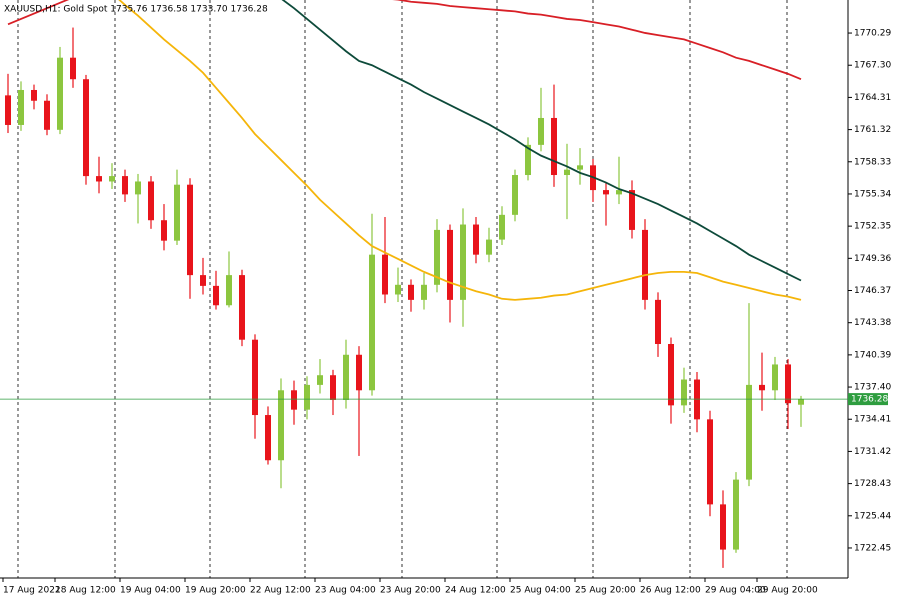 This screenshot has width=900, height=600. I want to click on x-tick-label: 23 Aug 20:00, so click(410, 591).